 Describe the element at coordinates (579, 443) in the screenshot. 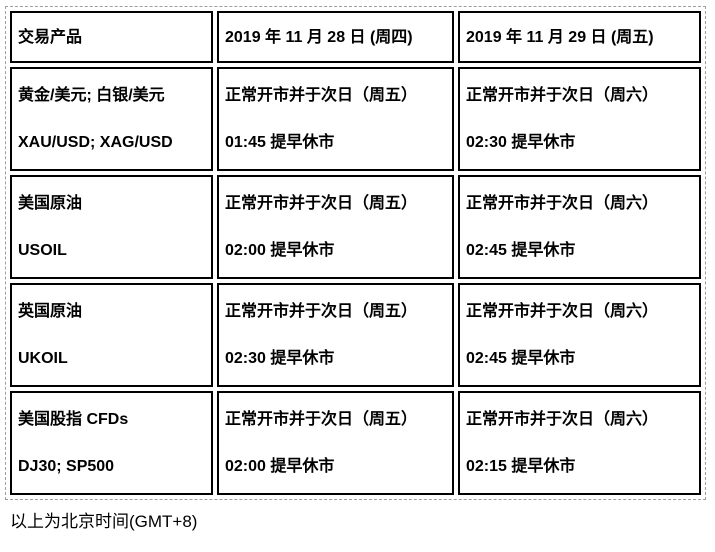

I see `schedule-cell-us-index-nov29: 正常开市并于次日（周六） 02:15 提早休市` at that location.